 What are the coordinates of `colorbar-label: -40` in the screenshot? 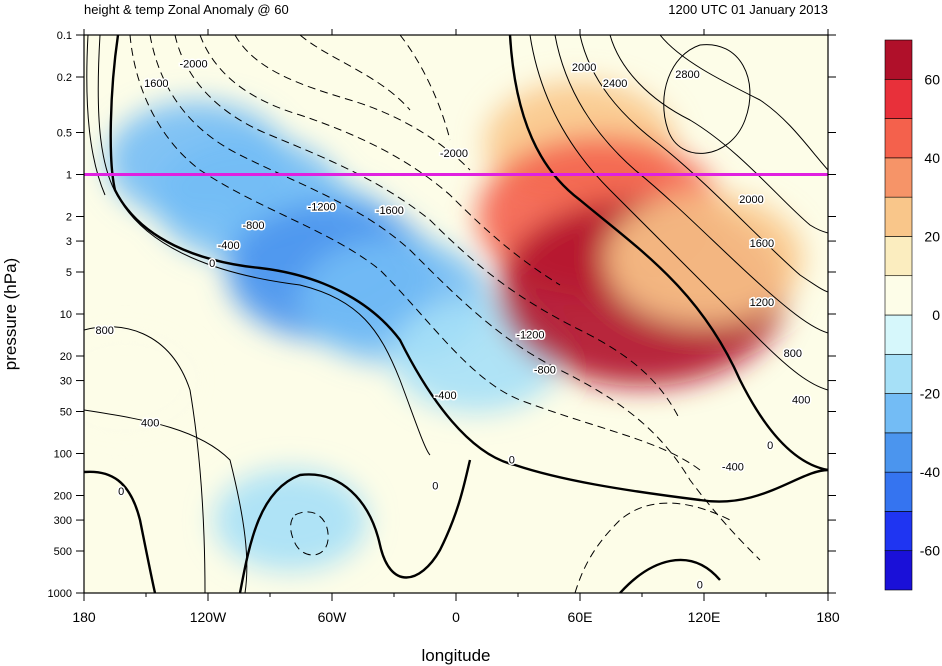 It's located at (930, 472).